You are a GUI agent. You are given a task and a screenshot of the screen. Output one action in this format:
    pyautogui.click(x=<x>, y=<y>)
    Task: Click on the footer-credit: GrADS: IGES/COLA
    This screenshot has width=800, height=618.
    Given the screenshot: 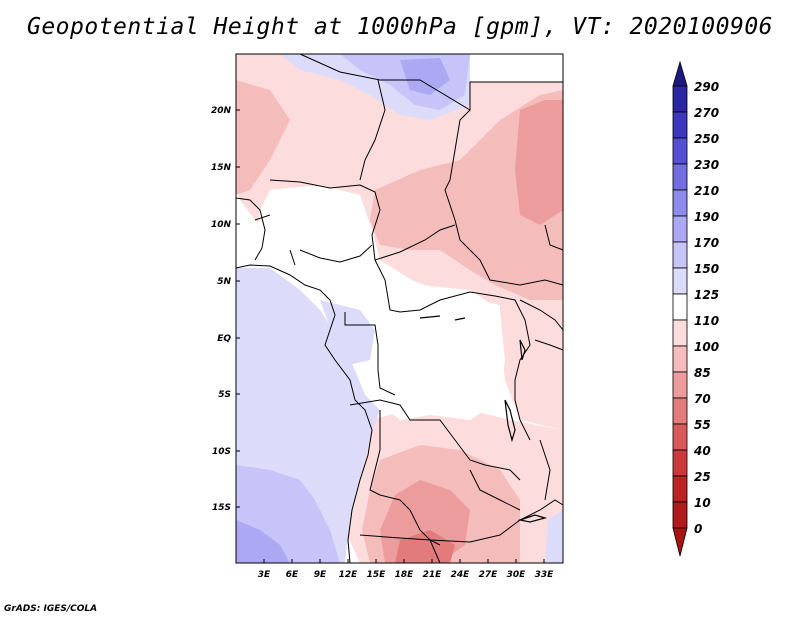 What is the action you would take?
    pyautogui.click(x=51, y=609)
    